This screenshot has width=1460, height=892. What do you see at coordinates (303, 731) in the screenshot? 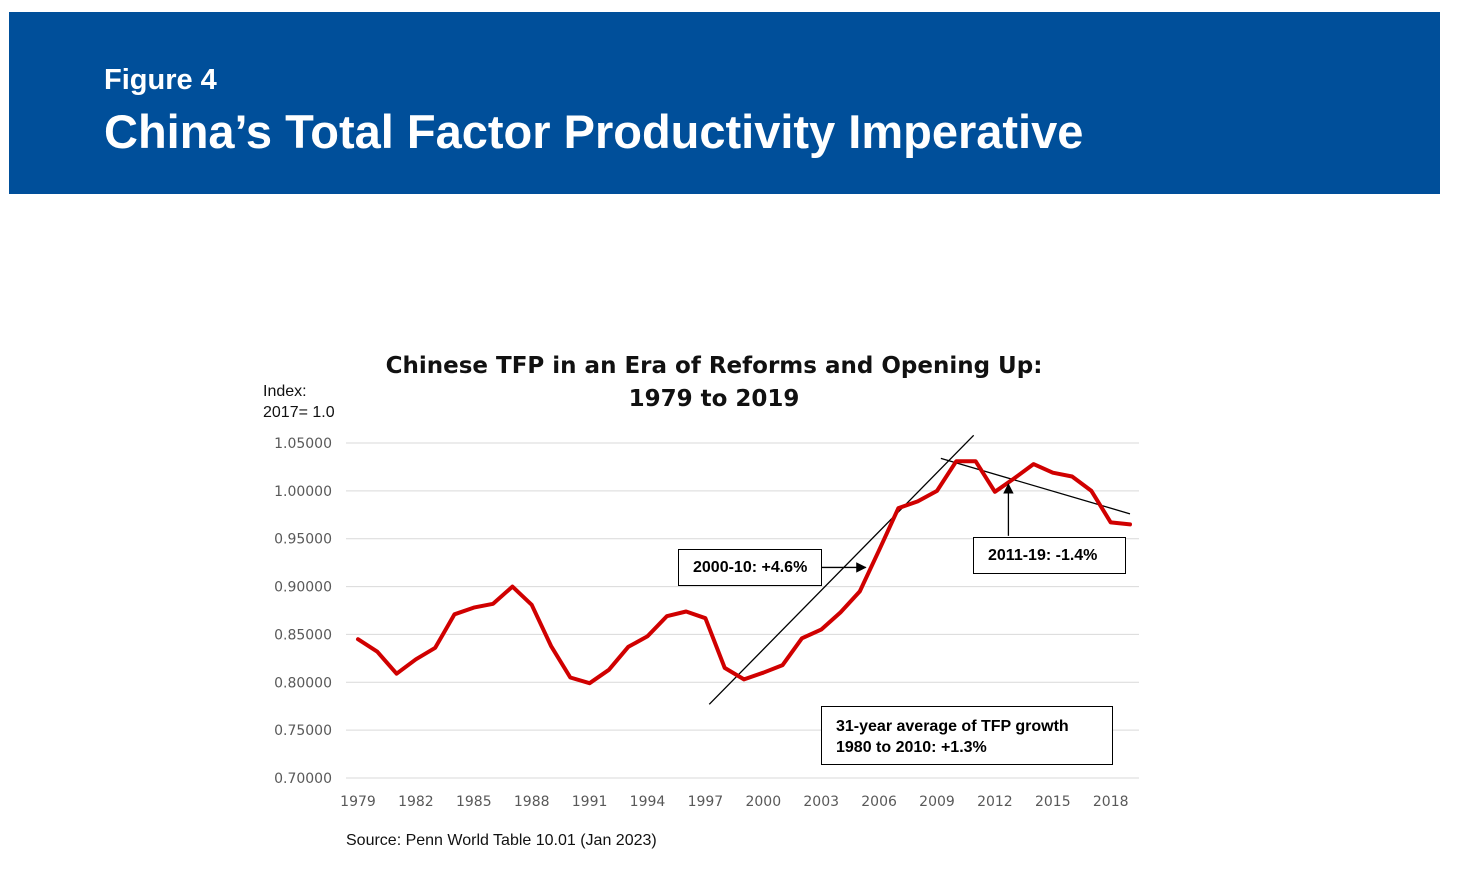
I see `y-tick-label: 0.75000` at bounding box center [303, 731].